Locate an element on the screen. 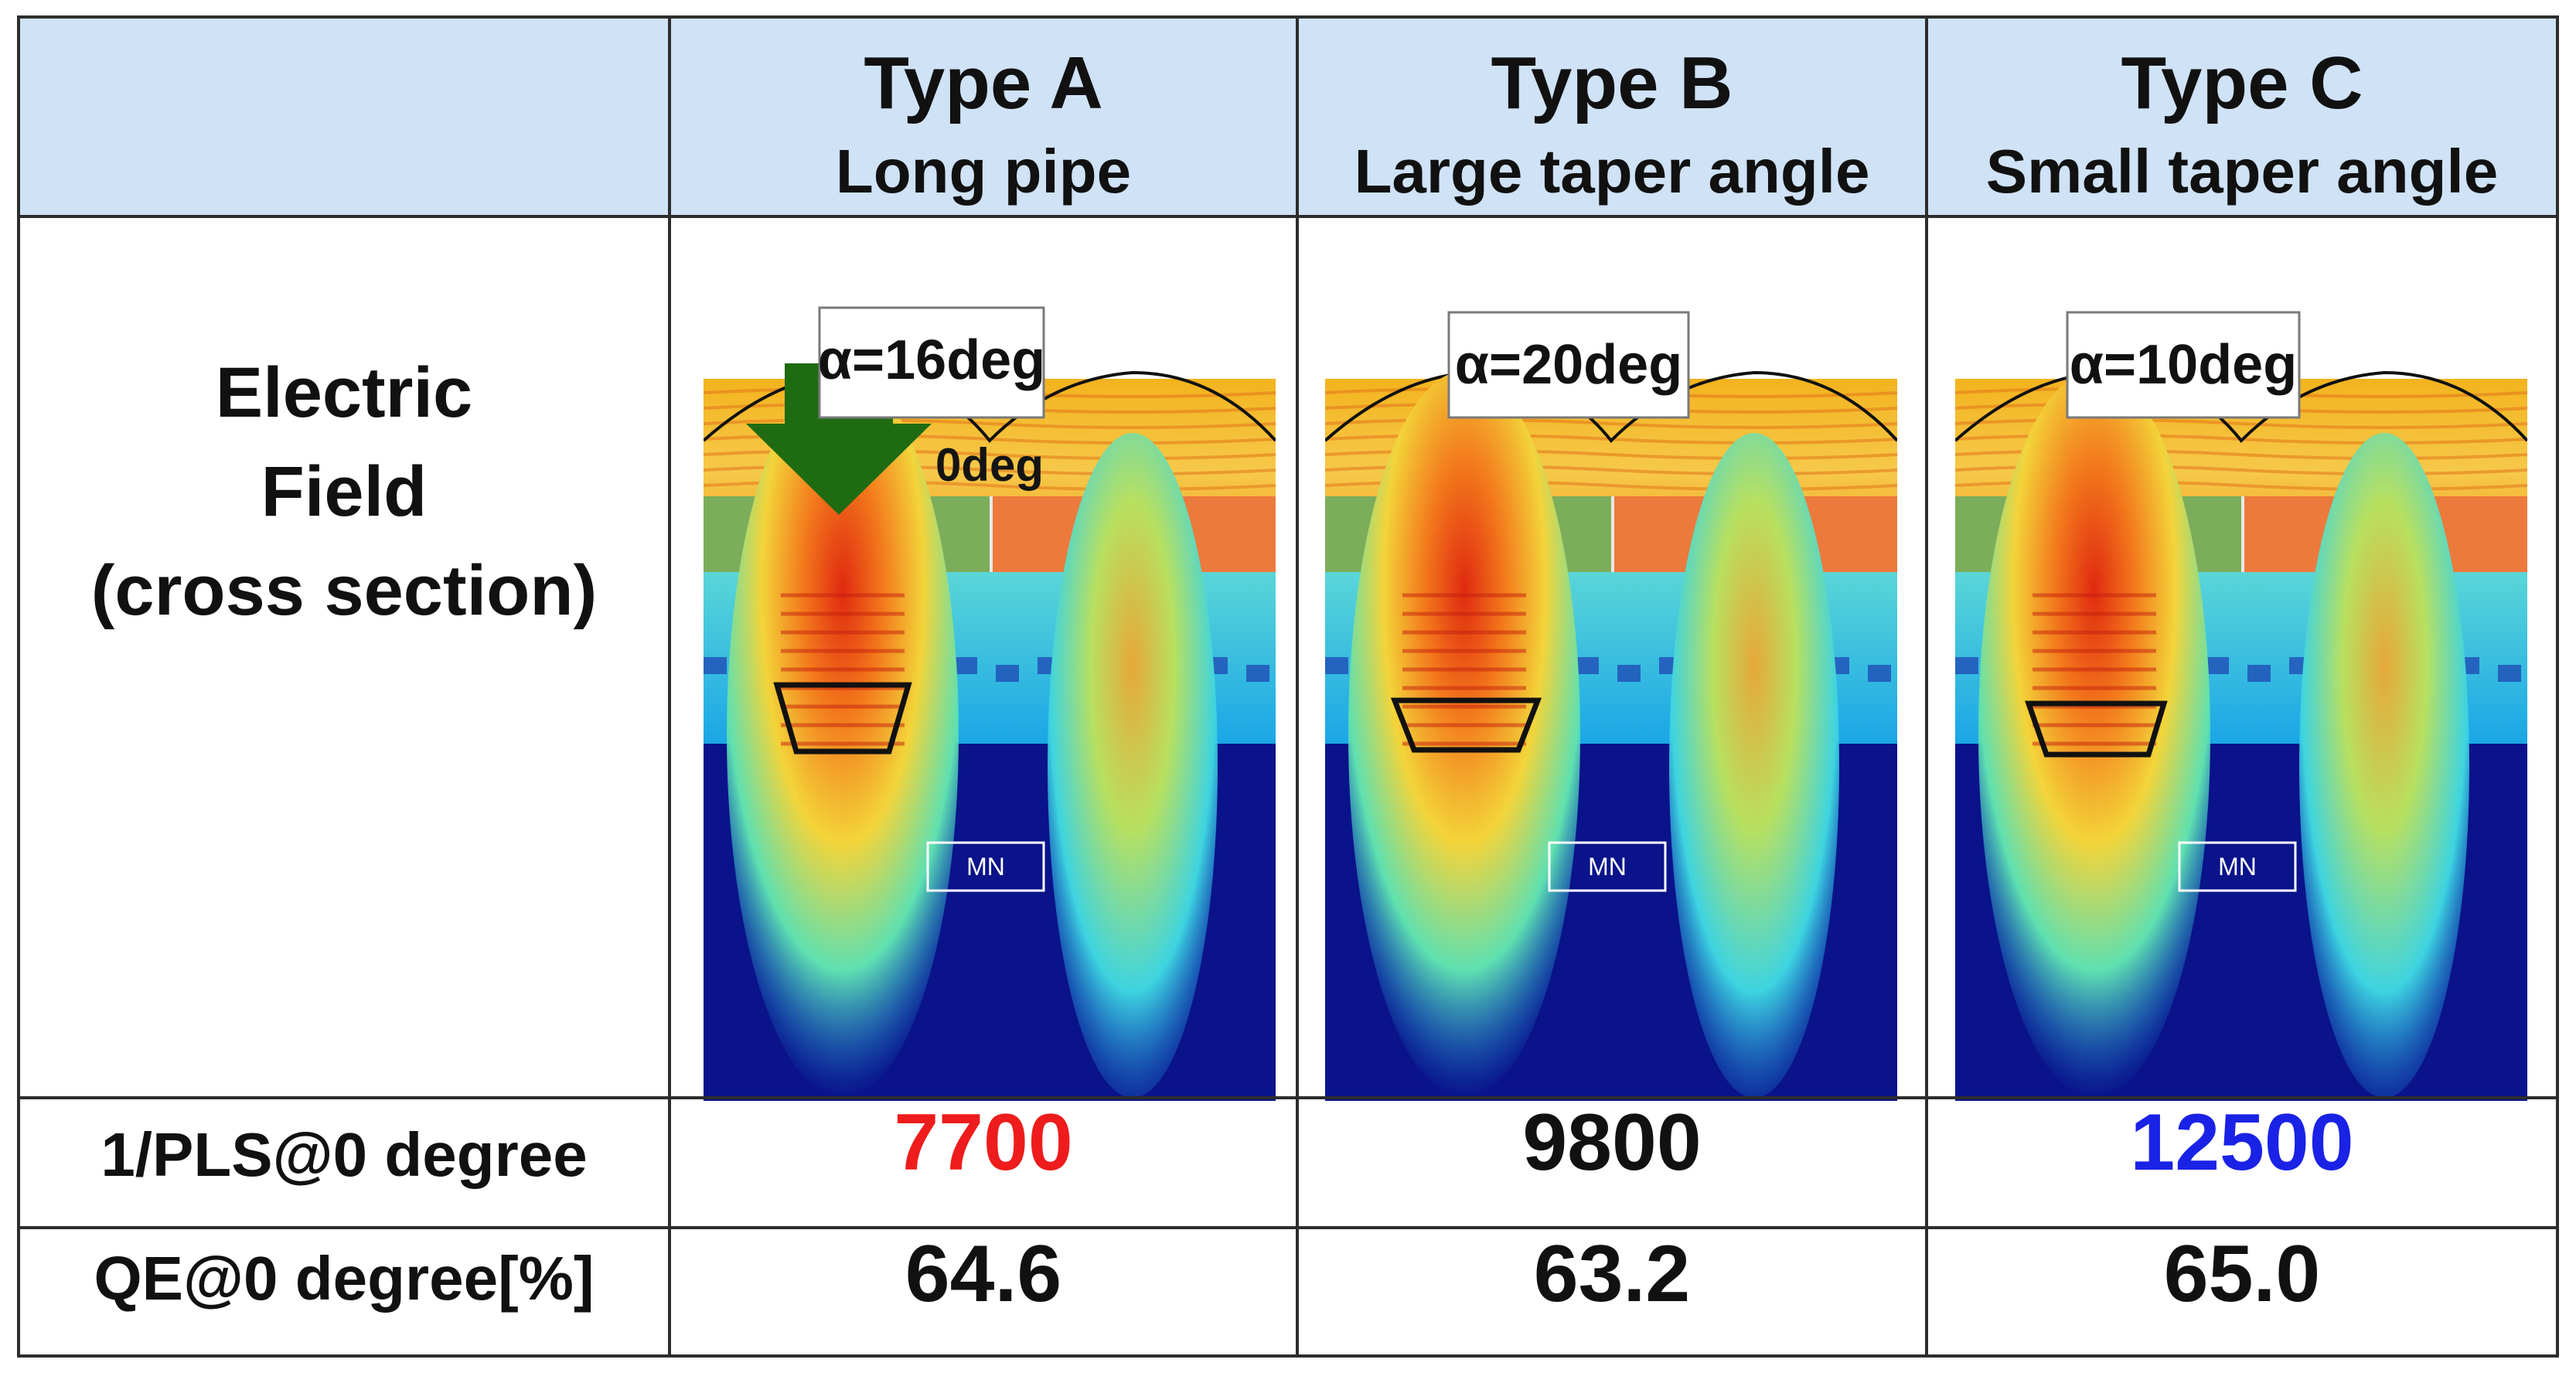  label-line-3: (cross section) is located at coordinates (344, 590).